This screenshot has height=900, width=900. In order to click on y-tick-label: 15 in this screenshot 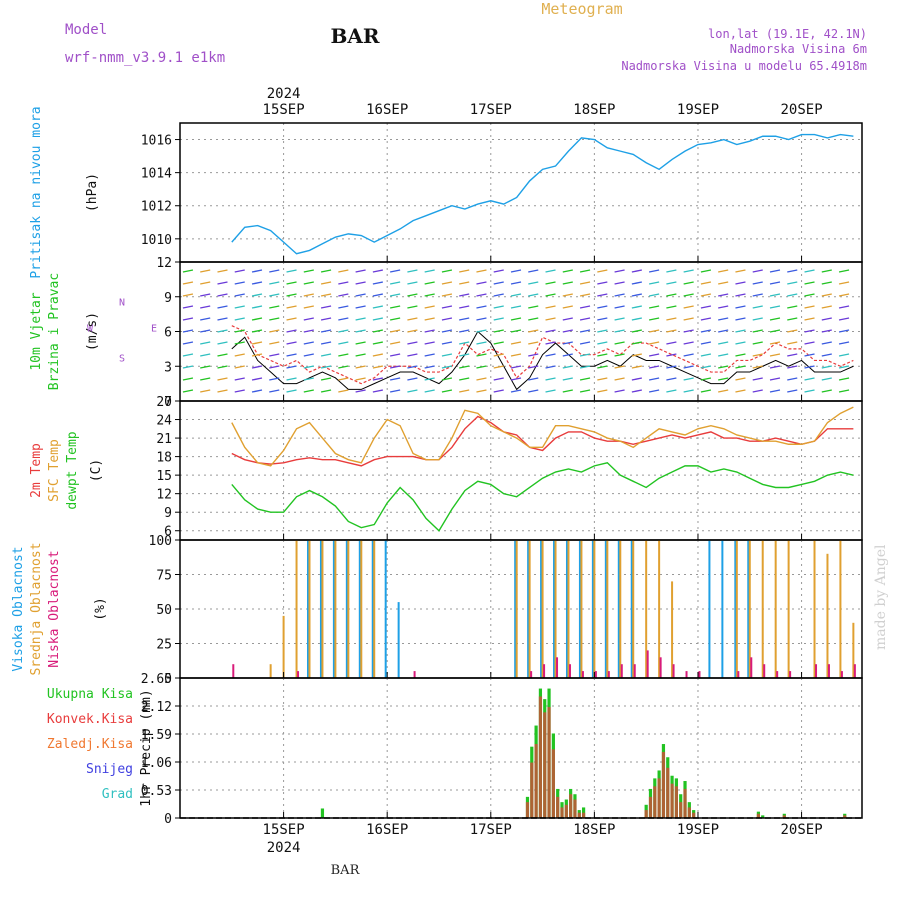, I will do `click(164, 476)`.